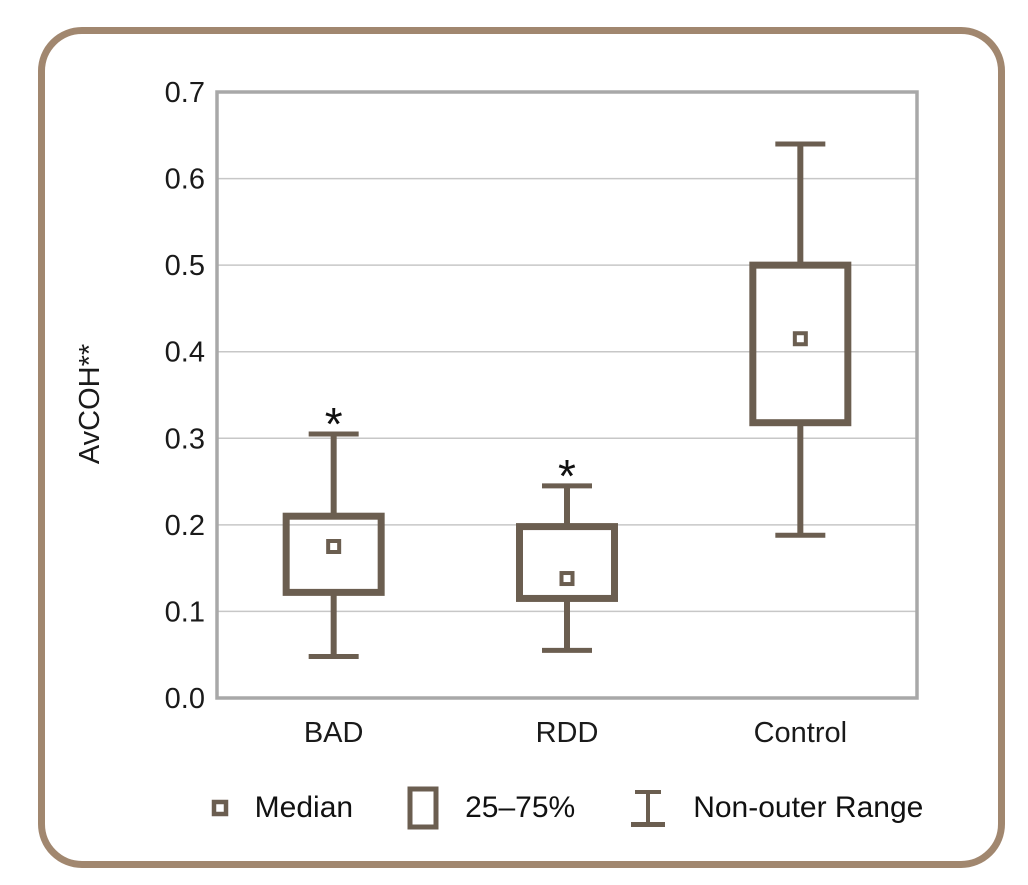  What do you see at coordinates (219, 808) in the screenshot?
I see `median-marker-icon` at bounding box center [219, 808].